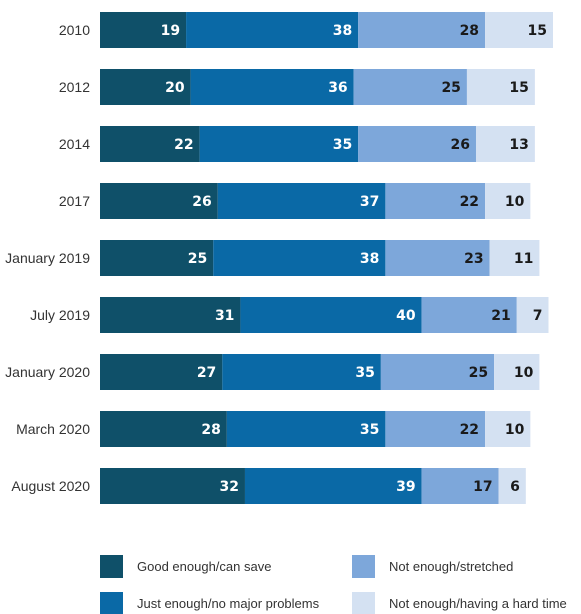 The height and width of the screenshot is (614, 581). I want to click on data-label: 37, so click(369, 202).